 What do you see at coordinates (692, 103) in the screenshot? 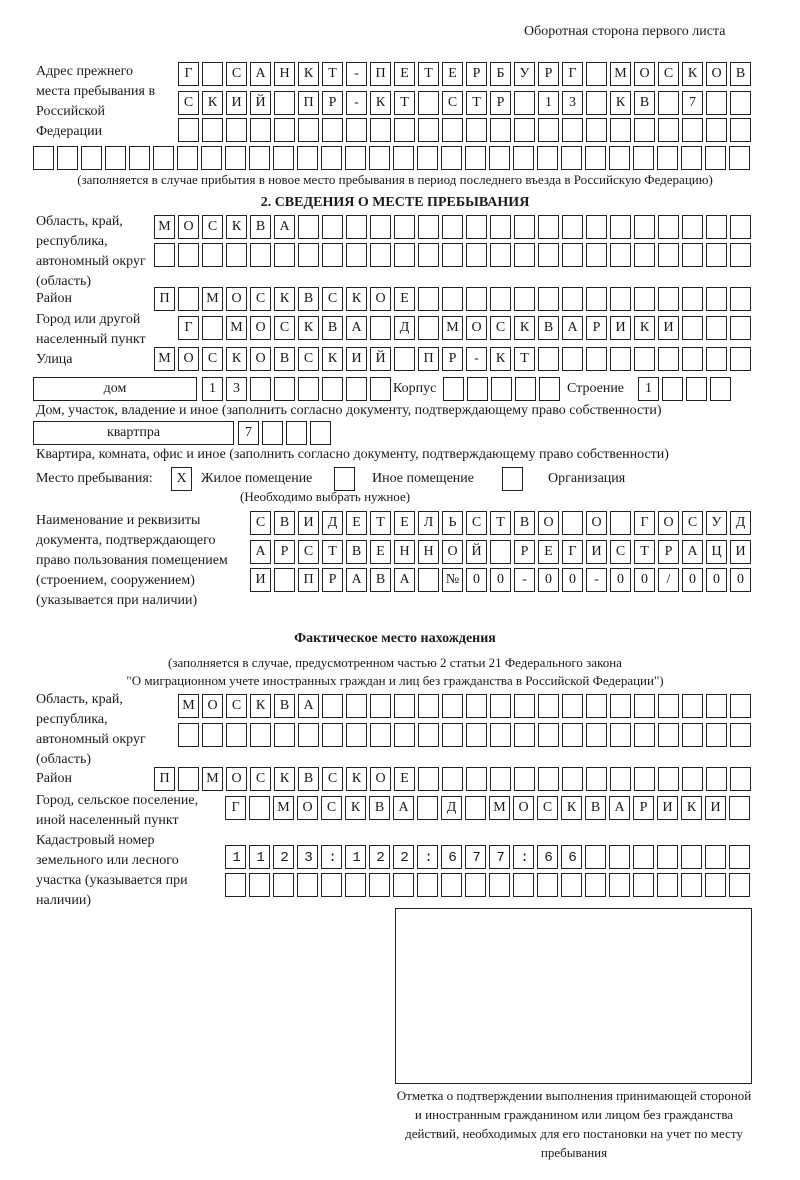
I see `char-cell: 7` at bounding box center [692, 103].